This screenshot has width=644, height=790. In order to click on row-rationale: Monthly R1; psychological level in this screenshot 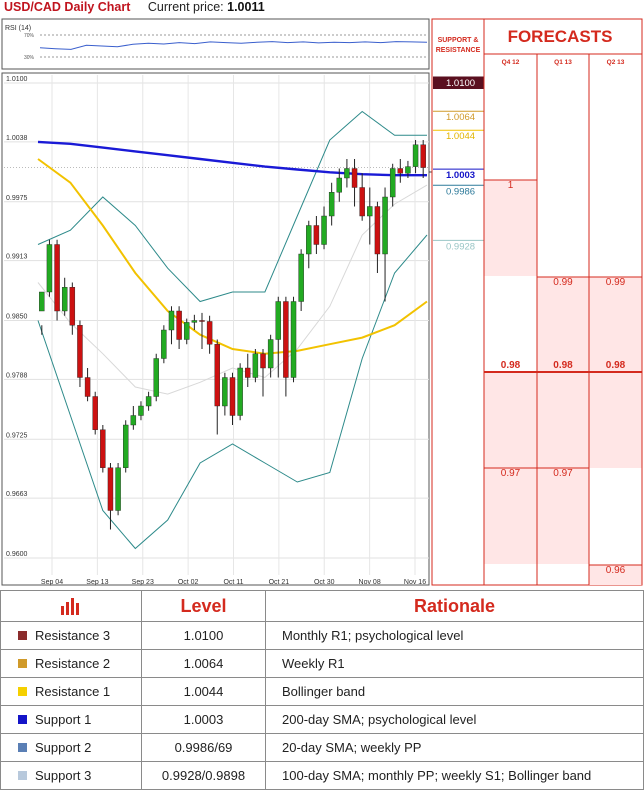, I will do `click(454, 635)`.